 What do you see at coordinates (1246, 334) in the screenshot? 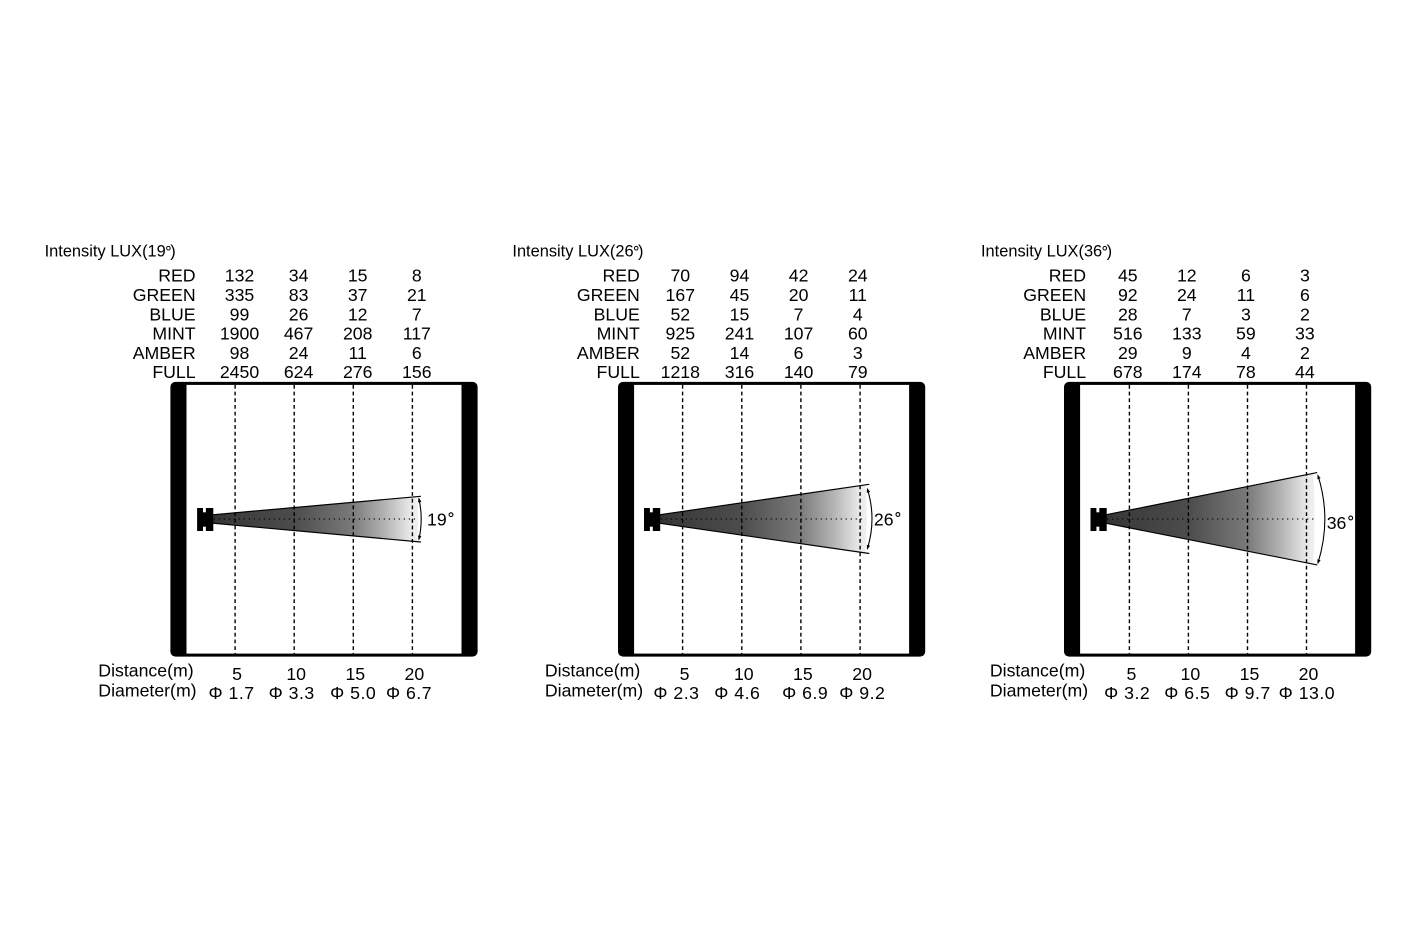
I see `svg-text: 59` at bounding box center [1246, 334].